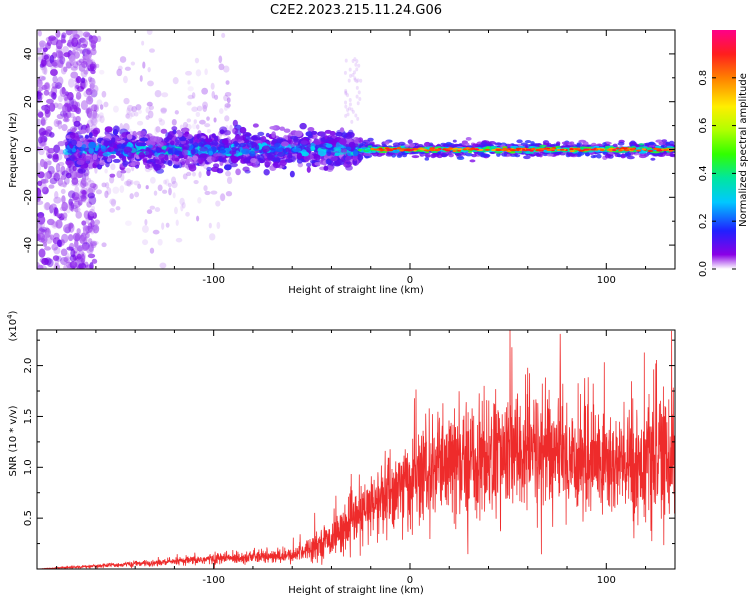  Describe the element at coordinates (717, 173) in the screenshot. I see `colorbar-ticks: 0.0 0.2 0.4 0.6 0.8` at that location.